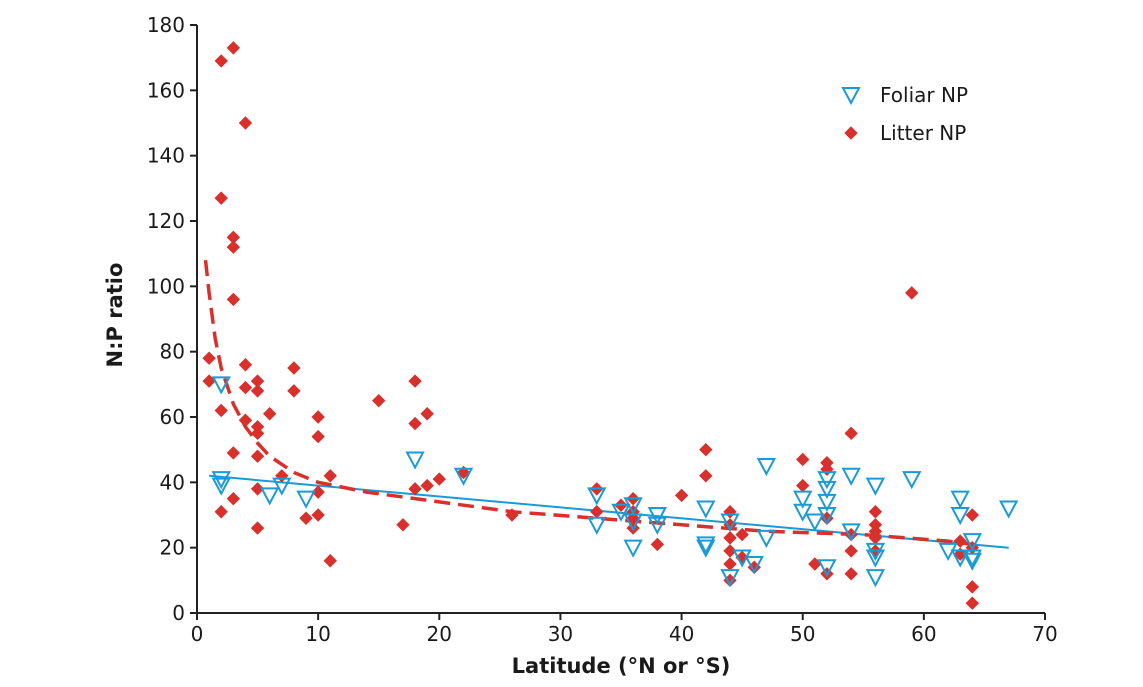 This screenshot has height=687, width=1143. Describe the element at coordinates (923, 133) in the screenshot. I see `legend-label-litter: Litter NP` at that location.